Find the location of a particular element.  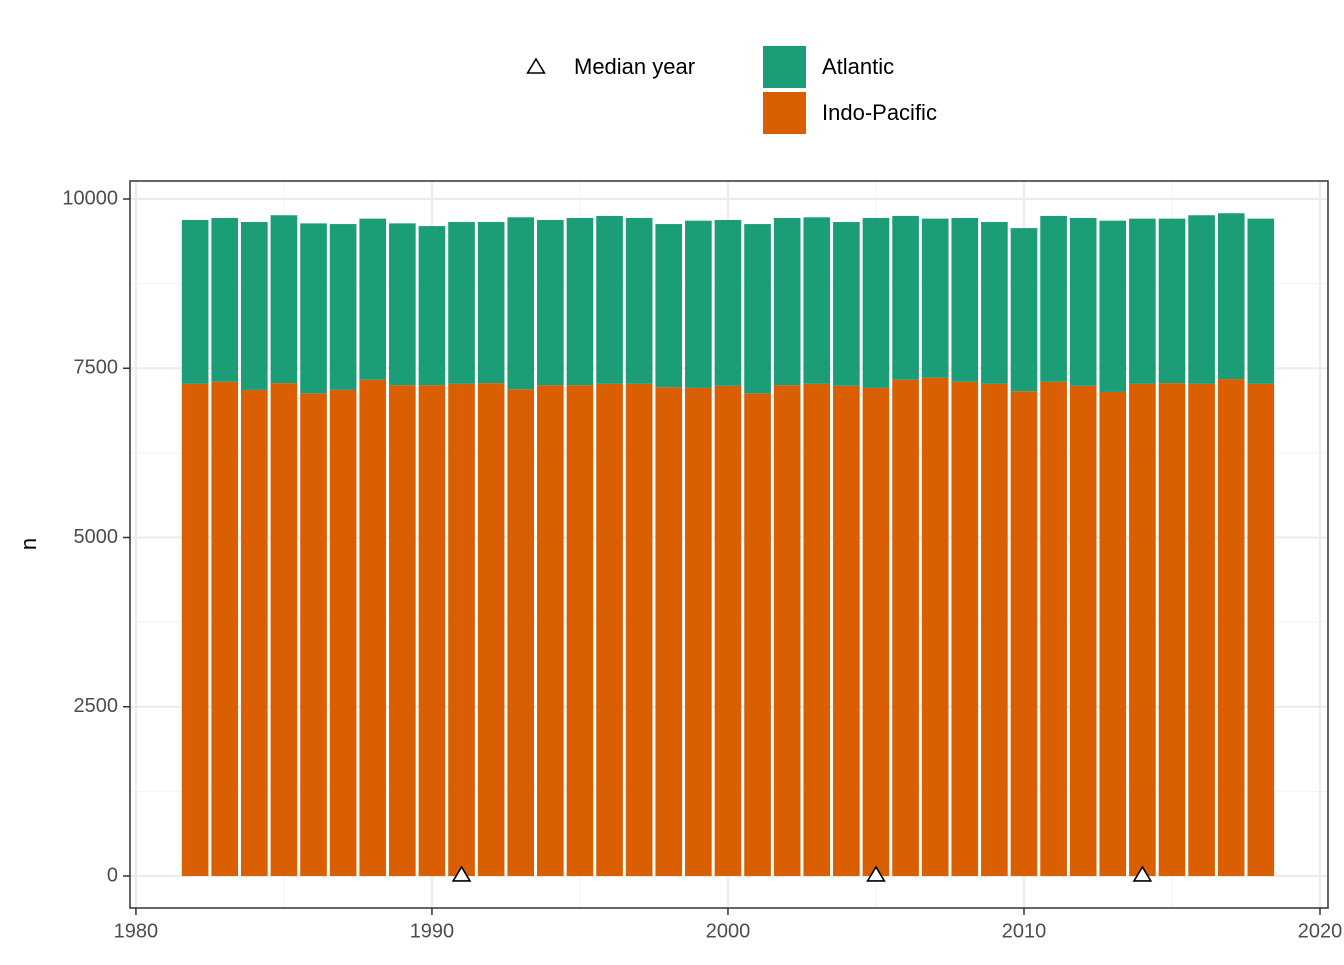

y-tick-label: 5000 is located at coordinates (96, 537).